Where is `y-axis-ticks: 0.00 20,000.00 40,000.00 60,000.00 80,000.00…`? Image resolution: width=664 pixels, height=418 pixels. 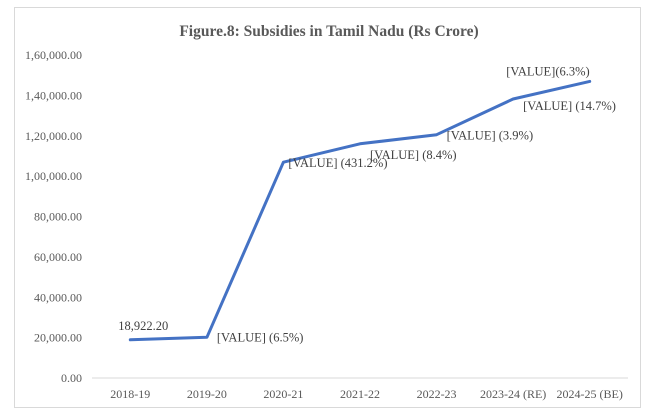
y-axis-ticks: 0.00 20,000.00 40,000.00 60,000.00 80,000.00… is located at coordinates (53, 216).